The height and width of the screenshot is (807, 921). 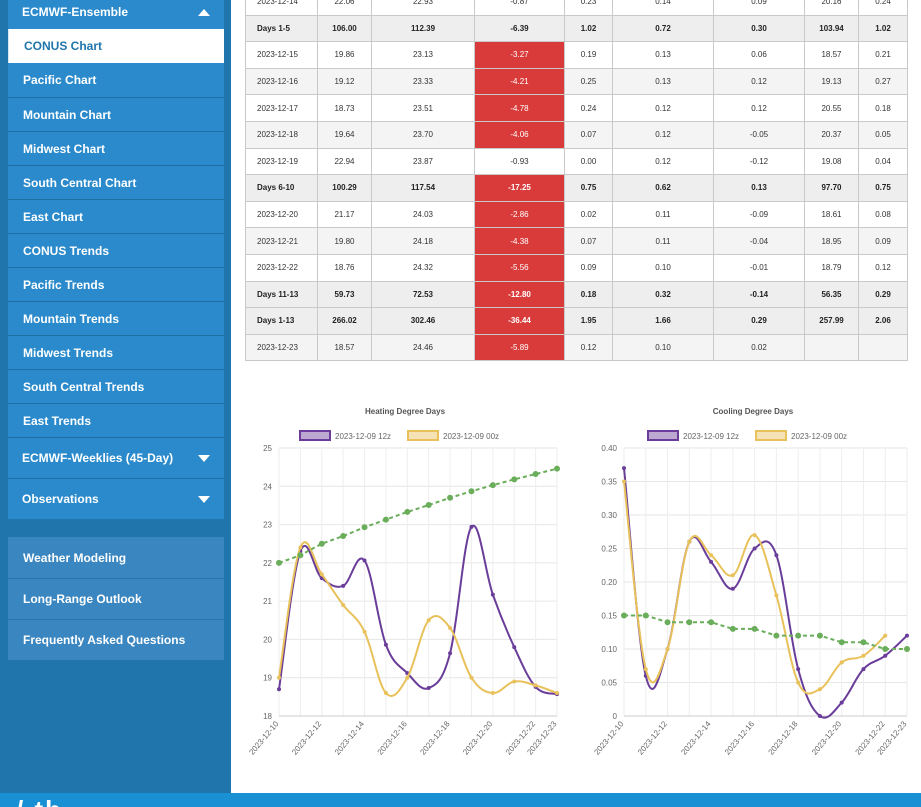 What do you see at coordinates (609, 616) in the screenshot?
I see `y-tick-label: 0.15` at bounding box center [609, 616].